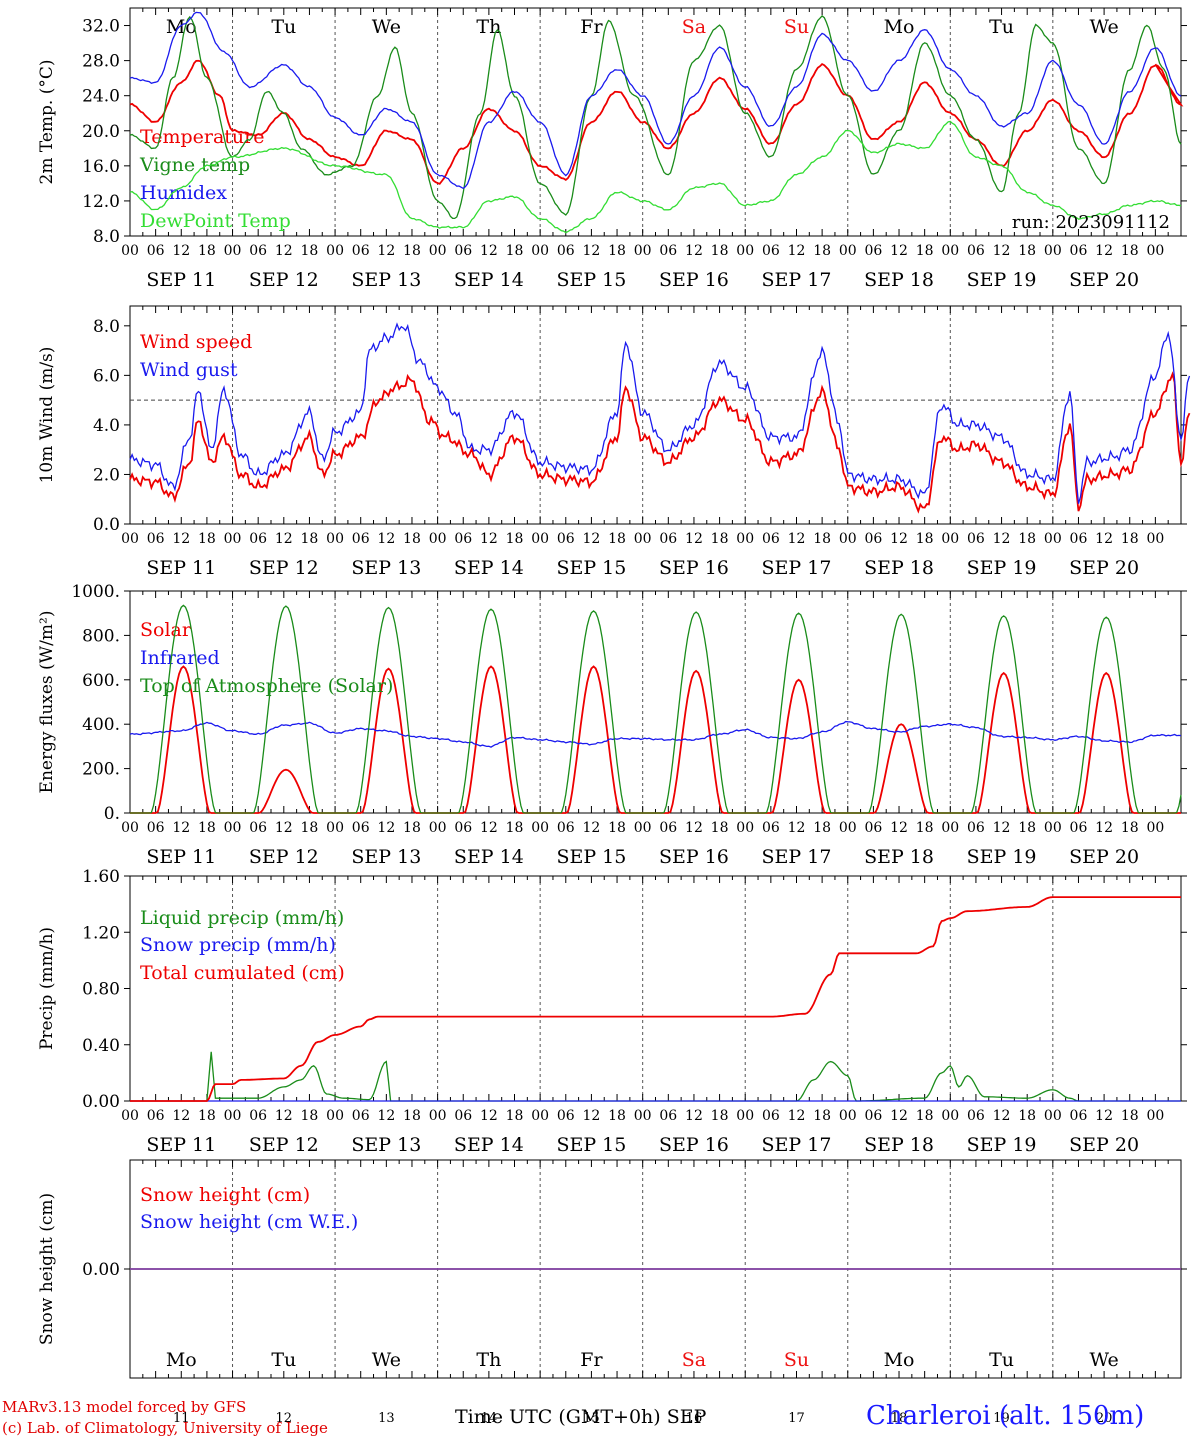  I want to click on legend-entry: Top of Atmosphere (Solar), so click(266, 686).